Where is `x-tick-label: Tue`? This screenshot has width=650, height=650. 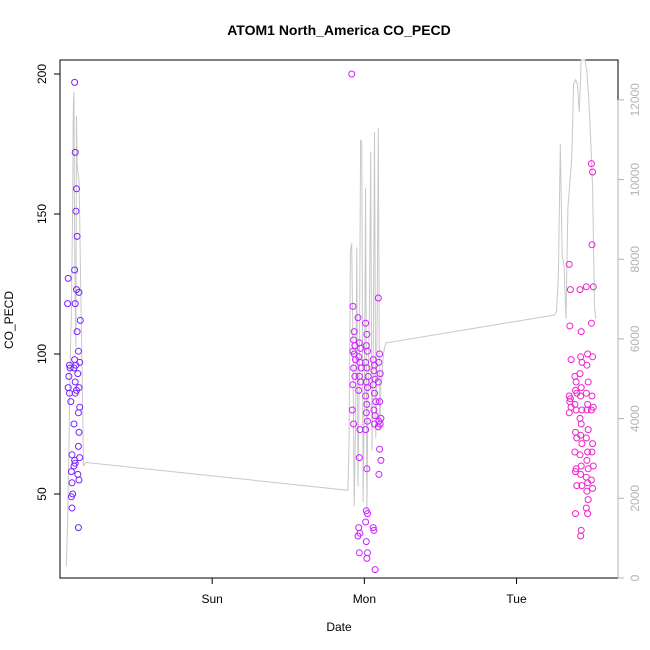
x-tick-label: Tue is located at coordinates (516, 599).